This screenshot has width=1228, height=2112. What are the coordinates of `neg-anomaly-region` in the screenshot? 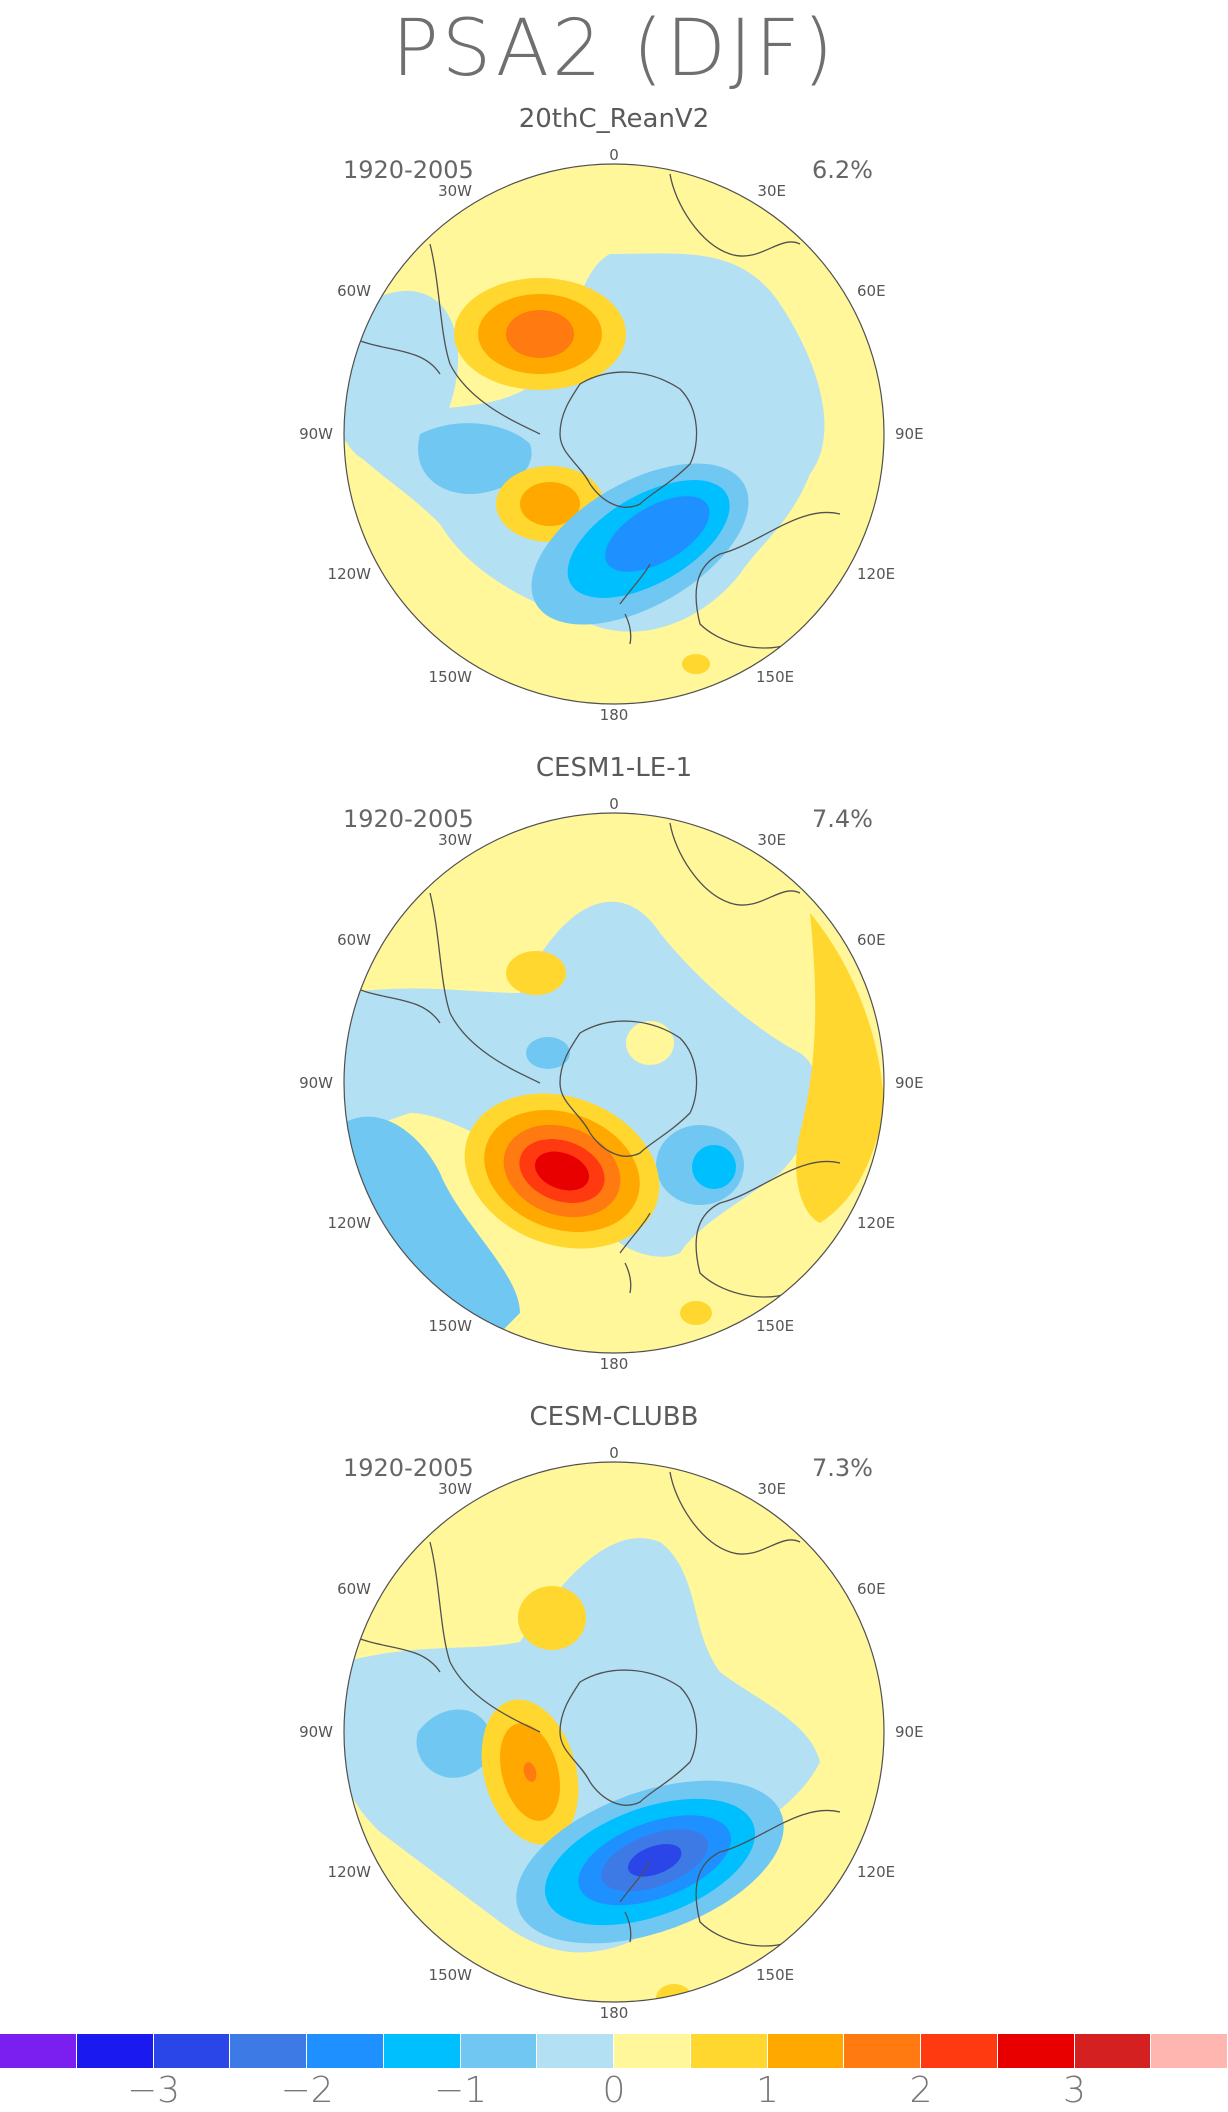 It's located at (475, 458).